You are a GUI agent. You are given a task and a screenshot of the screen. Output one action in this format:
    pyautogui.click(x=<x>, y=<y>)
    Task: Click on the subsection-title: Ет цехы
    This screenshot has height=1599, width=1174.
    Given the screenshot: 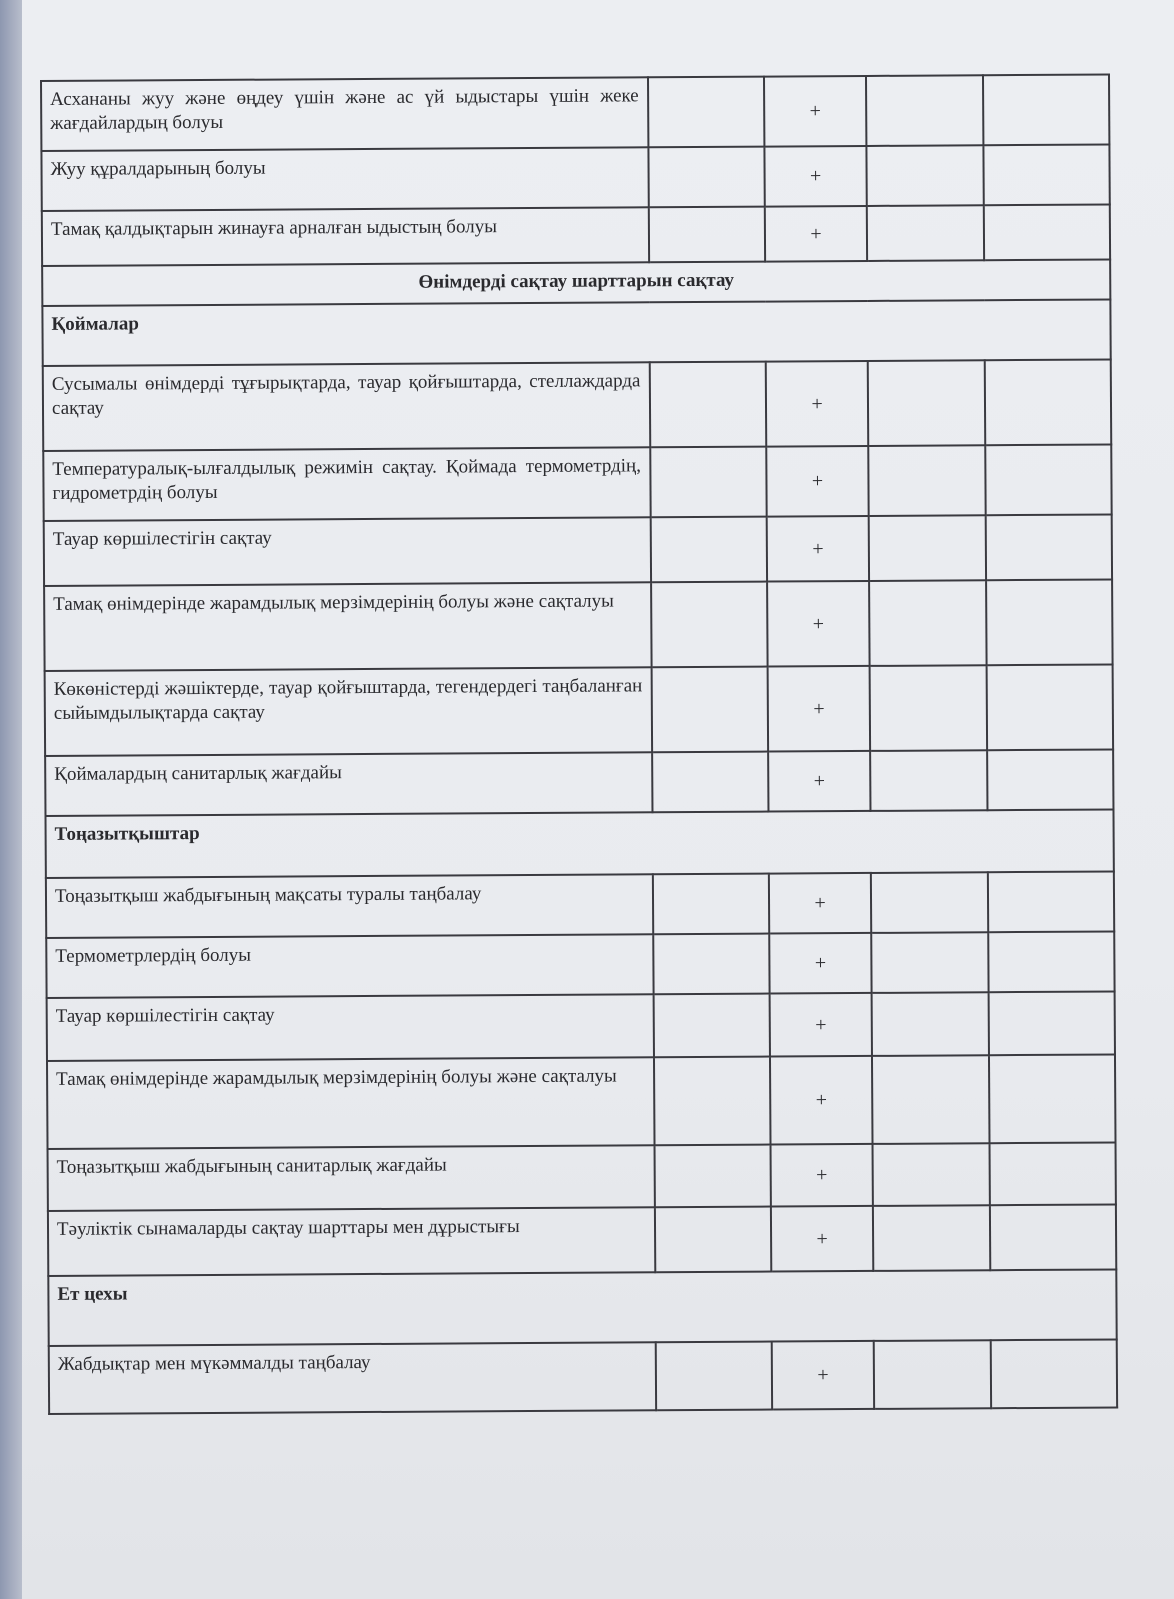 What is the action you would take?
    pyautogui.click(x=582, y=1307)
    